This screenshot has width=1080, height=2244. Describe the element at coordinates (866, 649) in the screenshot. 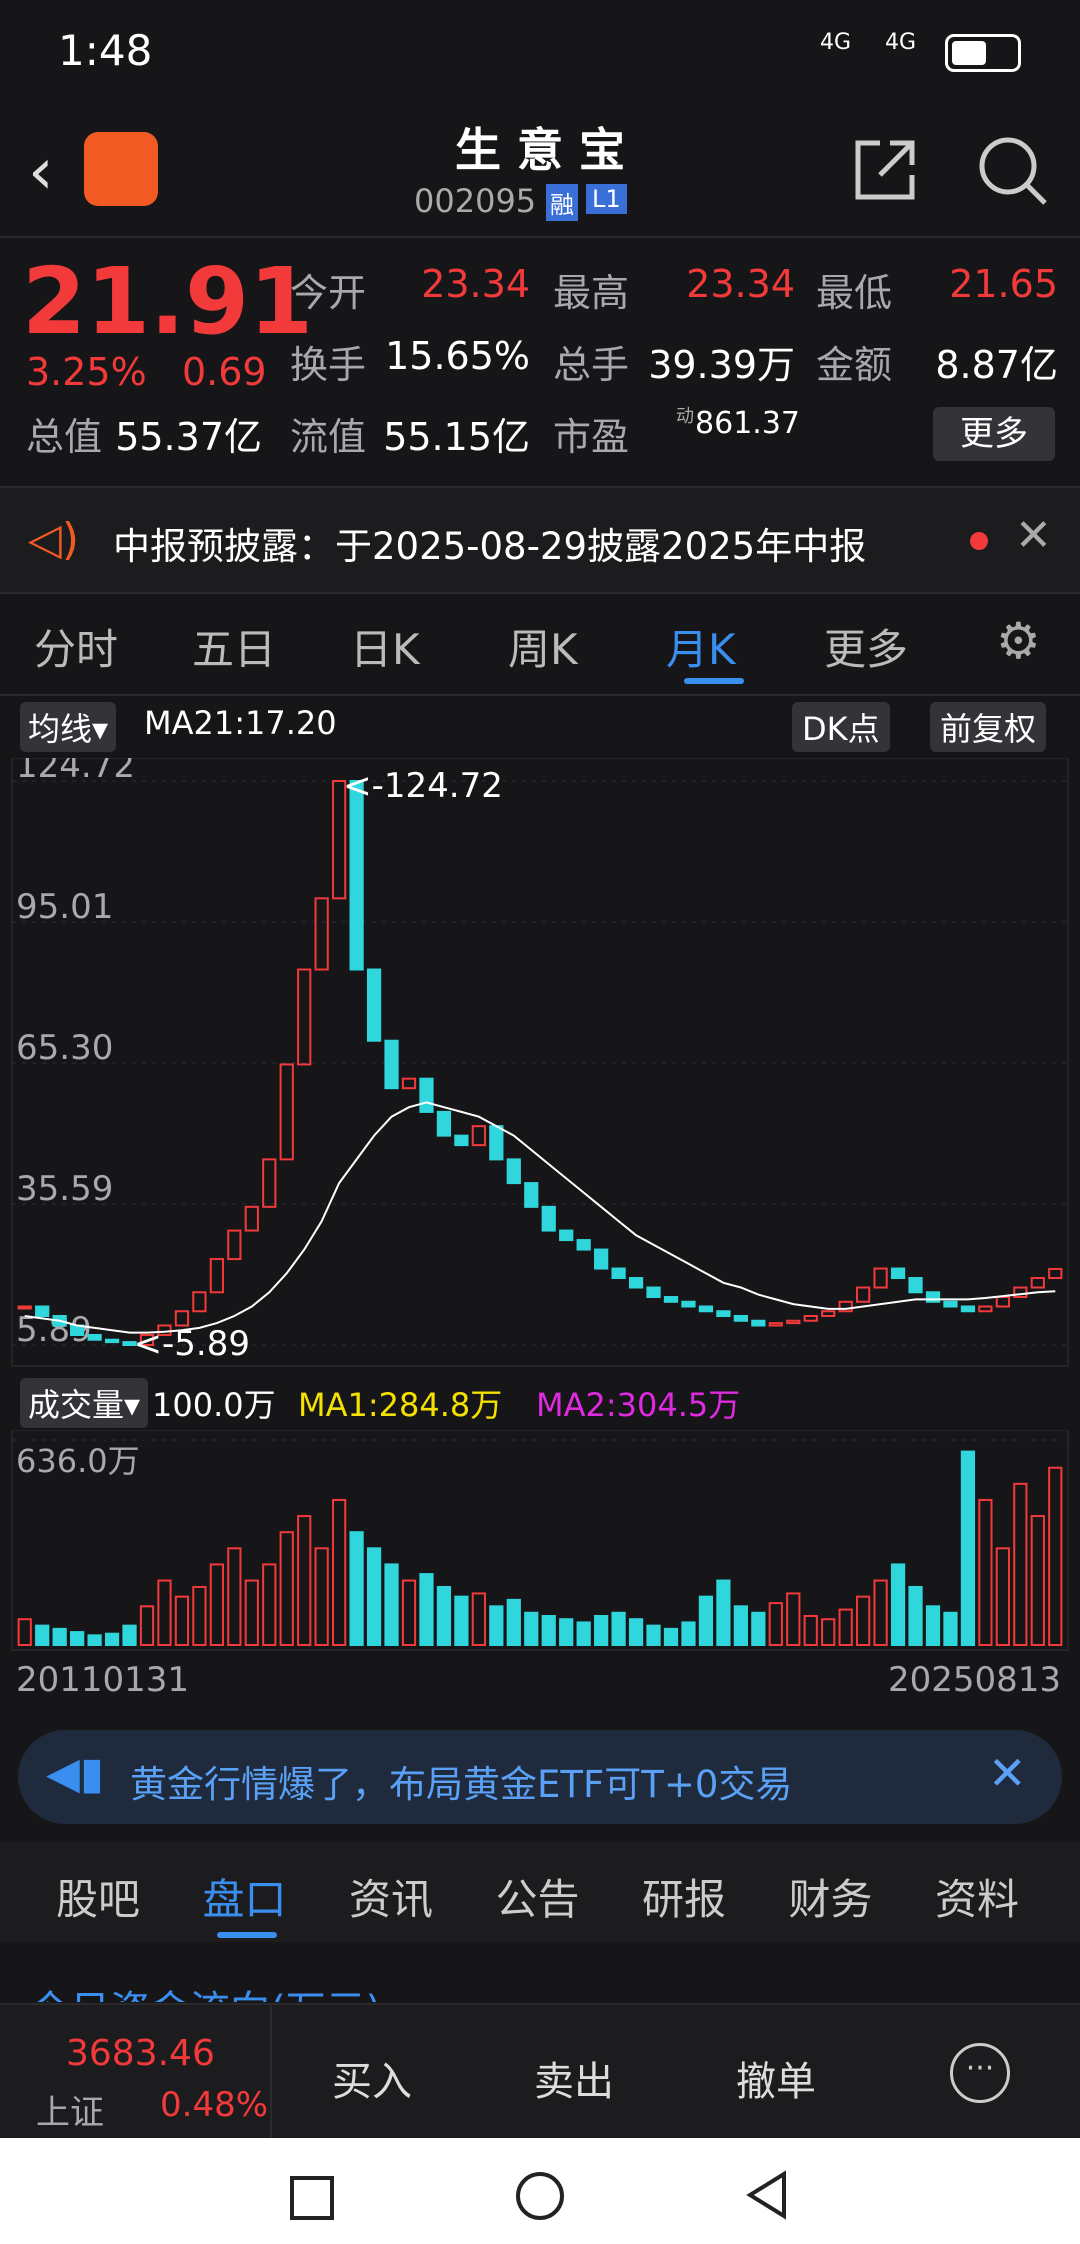

I see `tab: 更多` at that location.